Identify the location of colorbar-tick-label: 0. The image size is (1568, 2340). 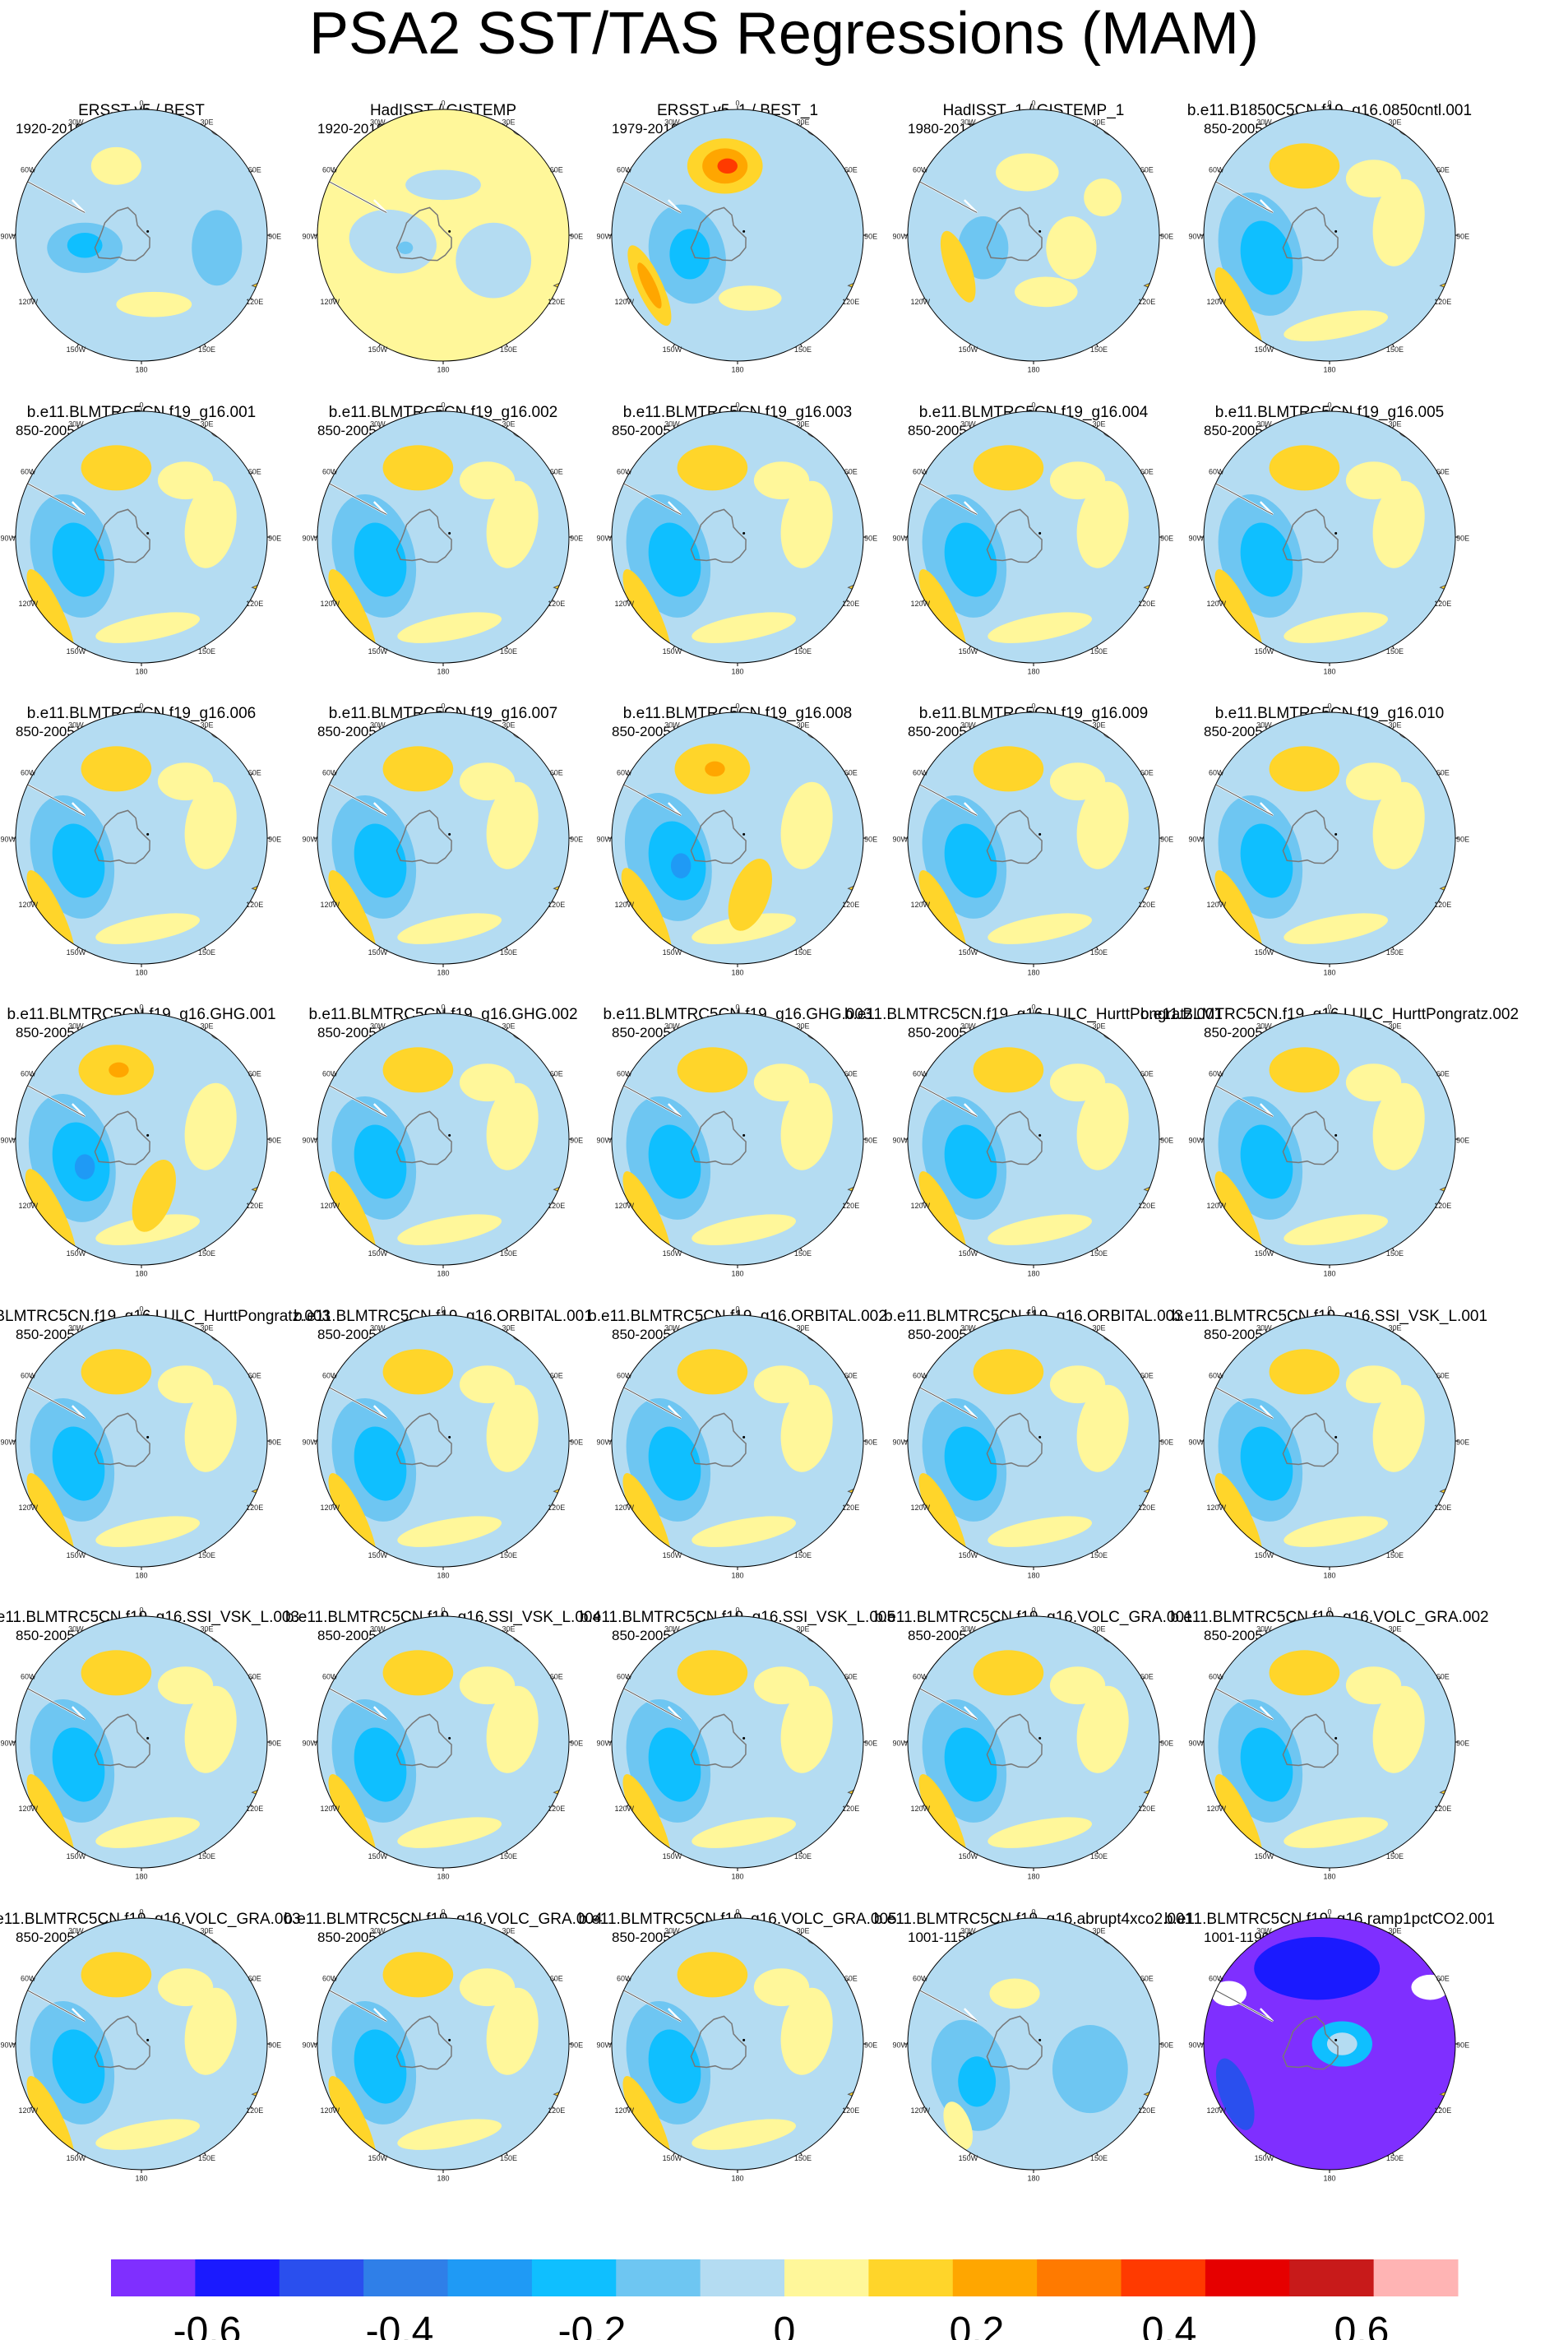
(785, 2325).